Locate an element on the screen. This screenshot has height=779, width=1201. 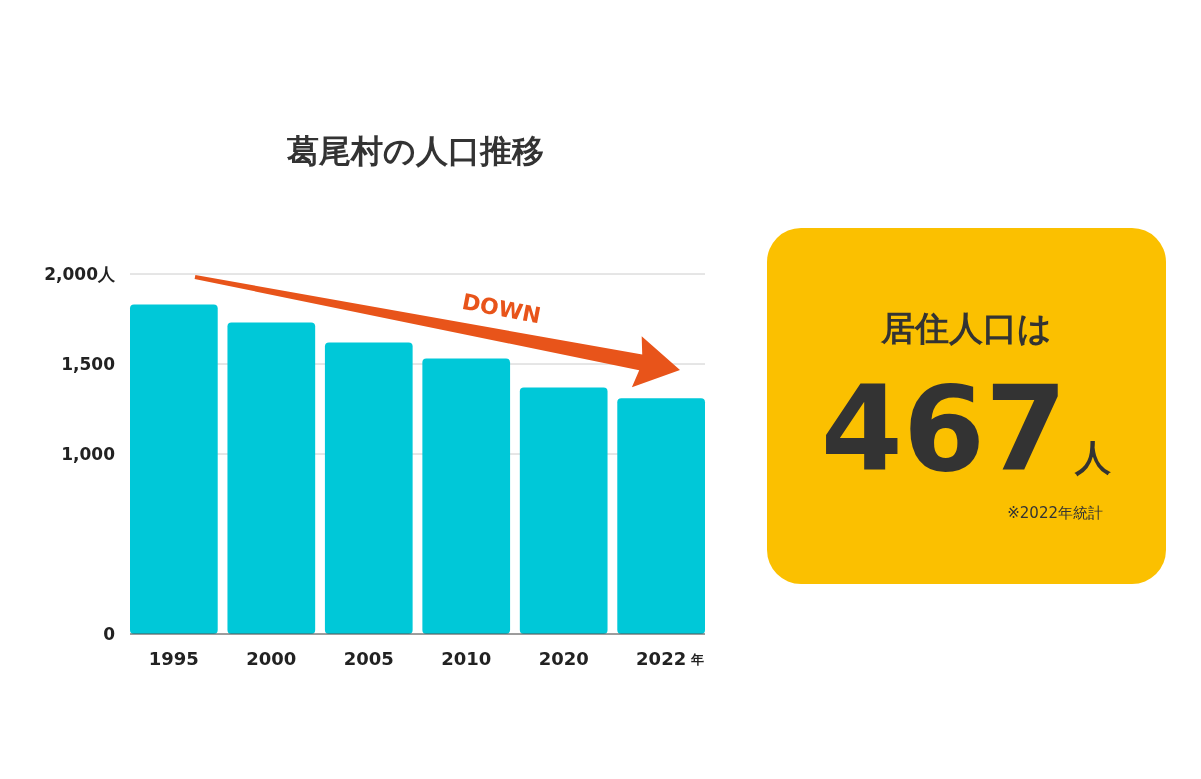
x-tick-label: 1995 is located at coordinates (173, 658).